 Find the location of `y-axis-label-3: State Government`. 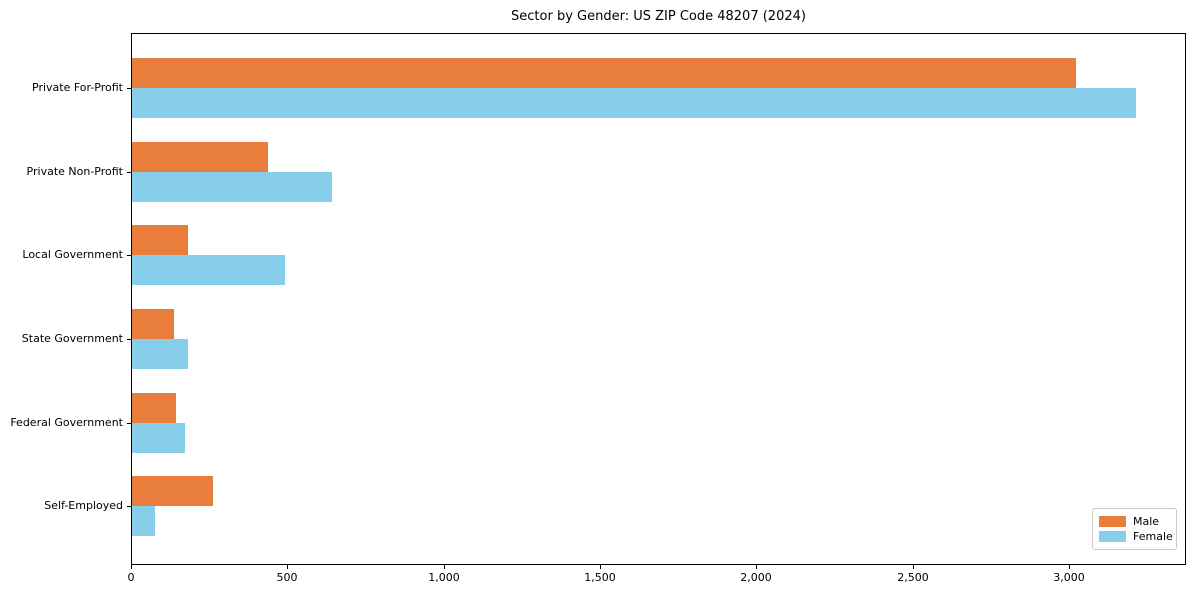

y-axis-label-3: State Government is located at coordinates (72, 338).